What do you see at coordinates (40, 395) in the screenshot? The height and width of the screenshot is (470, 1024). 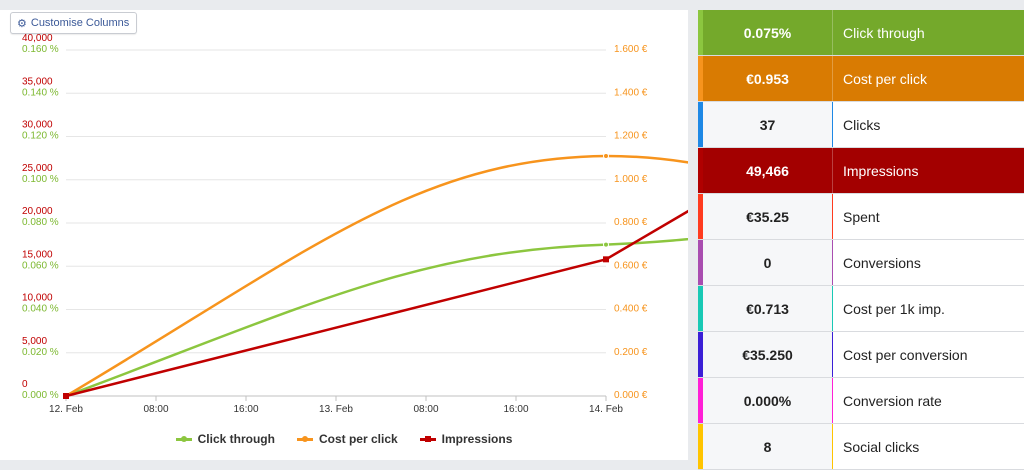 I see `y-tick-label-ctr: 0.000 %` at bounding box center [40, 395].